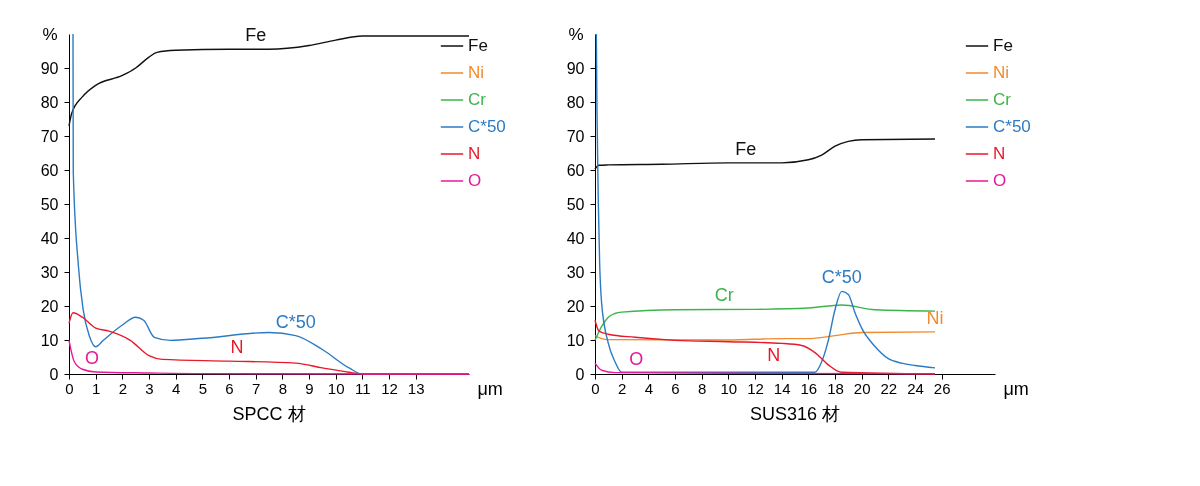 The image size is (1200, 486). What do you see at coordinates (809, 388) in the screenshot?
I see `x-tick-label: 16` at bounding box center [809, 388].